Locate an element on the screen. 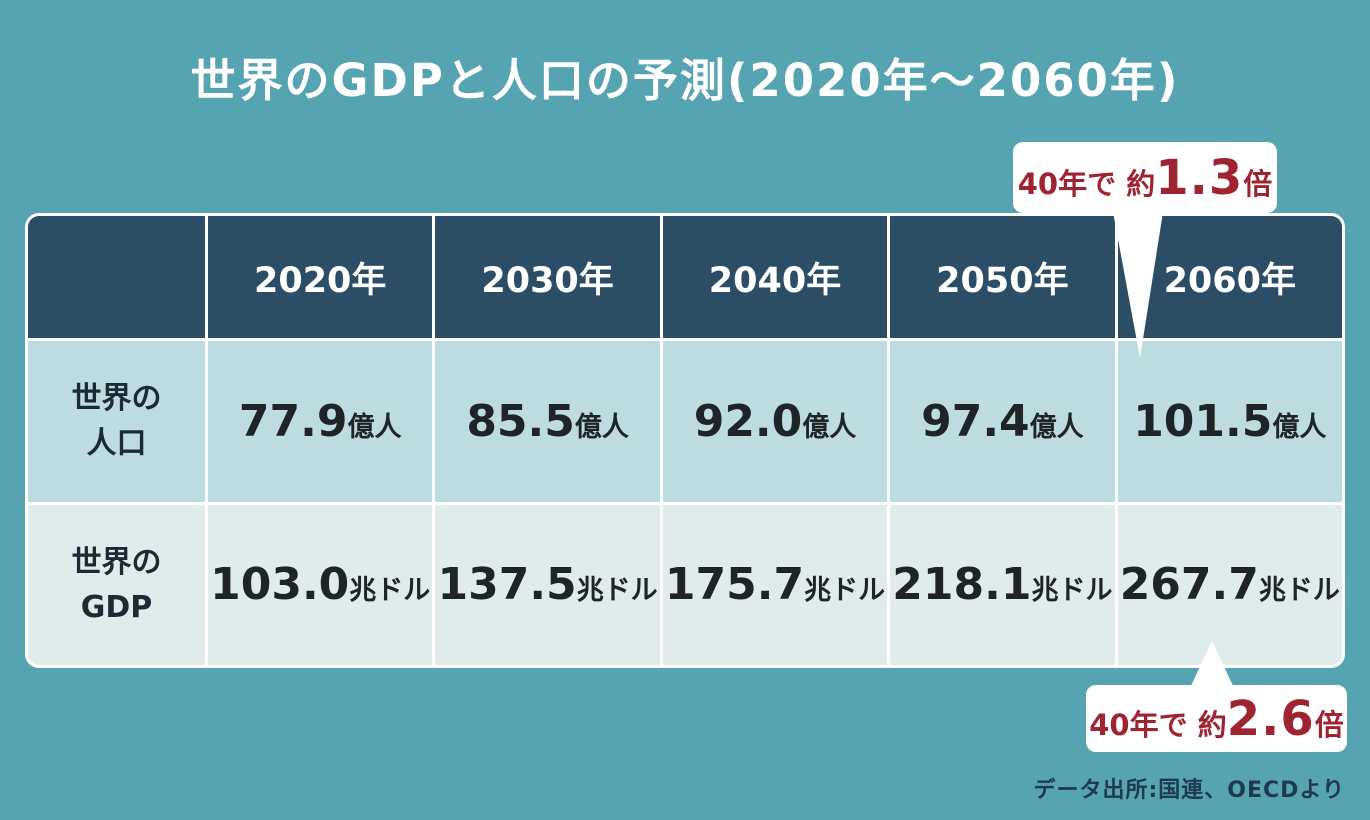  callout-population-growth: 40年で 約1.3倍 is located at coordinates (1145, 177).